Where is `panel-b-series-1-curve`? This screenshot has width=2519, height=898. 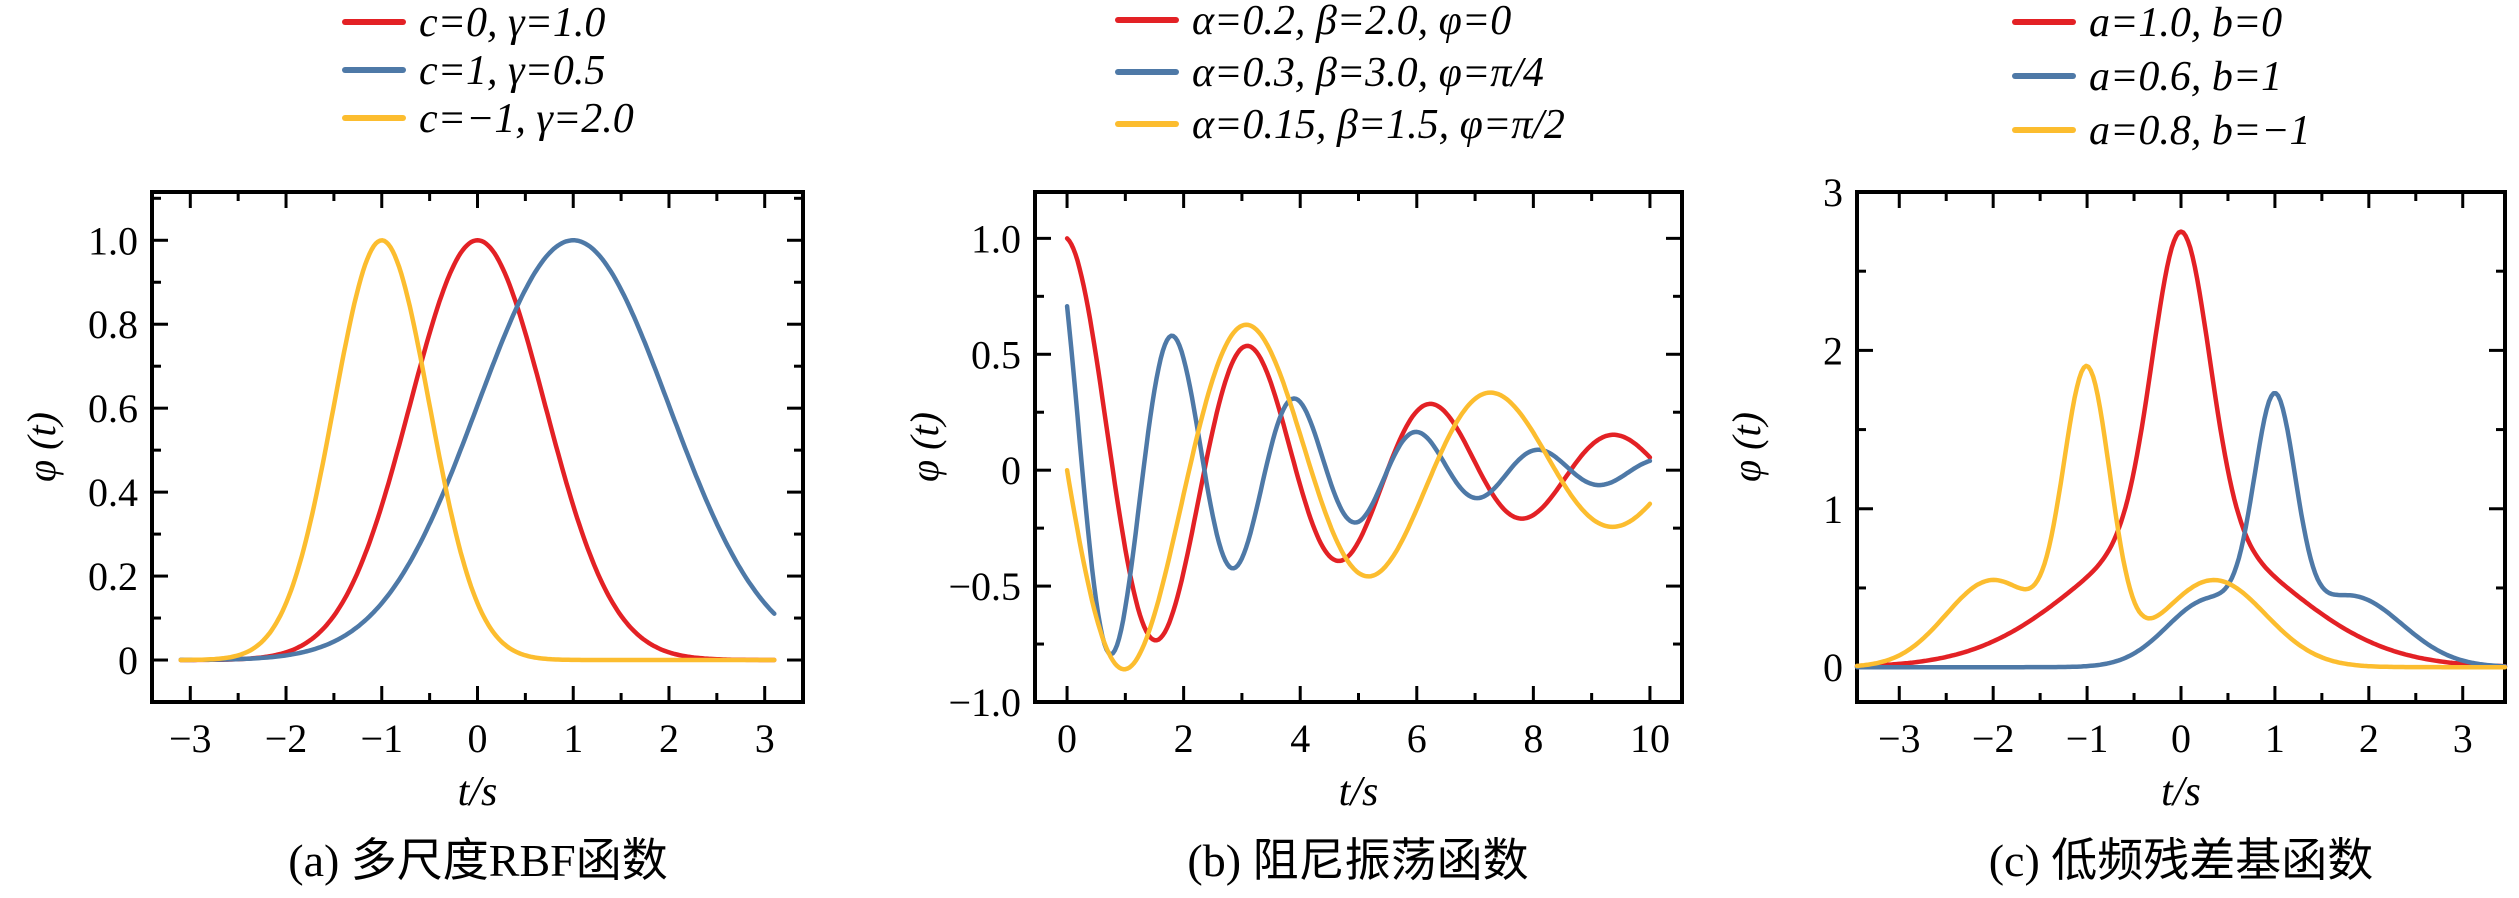
panel-b-series-1-curve is located at coordinates (1358, 480).